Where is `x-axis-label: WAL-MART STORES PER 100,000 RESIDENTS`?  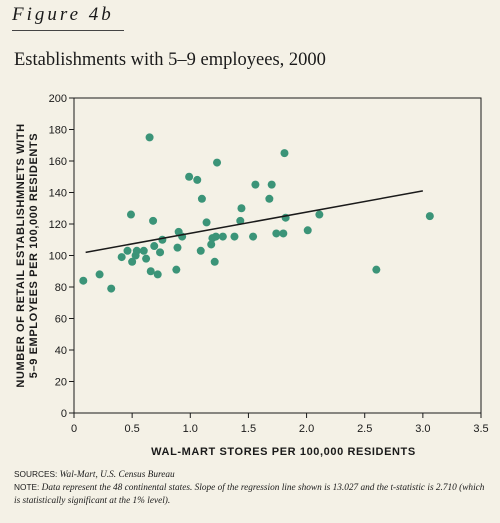
x-axis-label: WAL-MART STORES PER 100,000 RESIDENTS is located at coordinates (283, 452).